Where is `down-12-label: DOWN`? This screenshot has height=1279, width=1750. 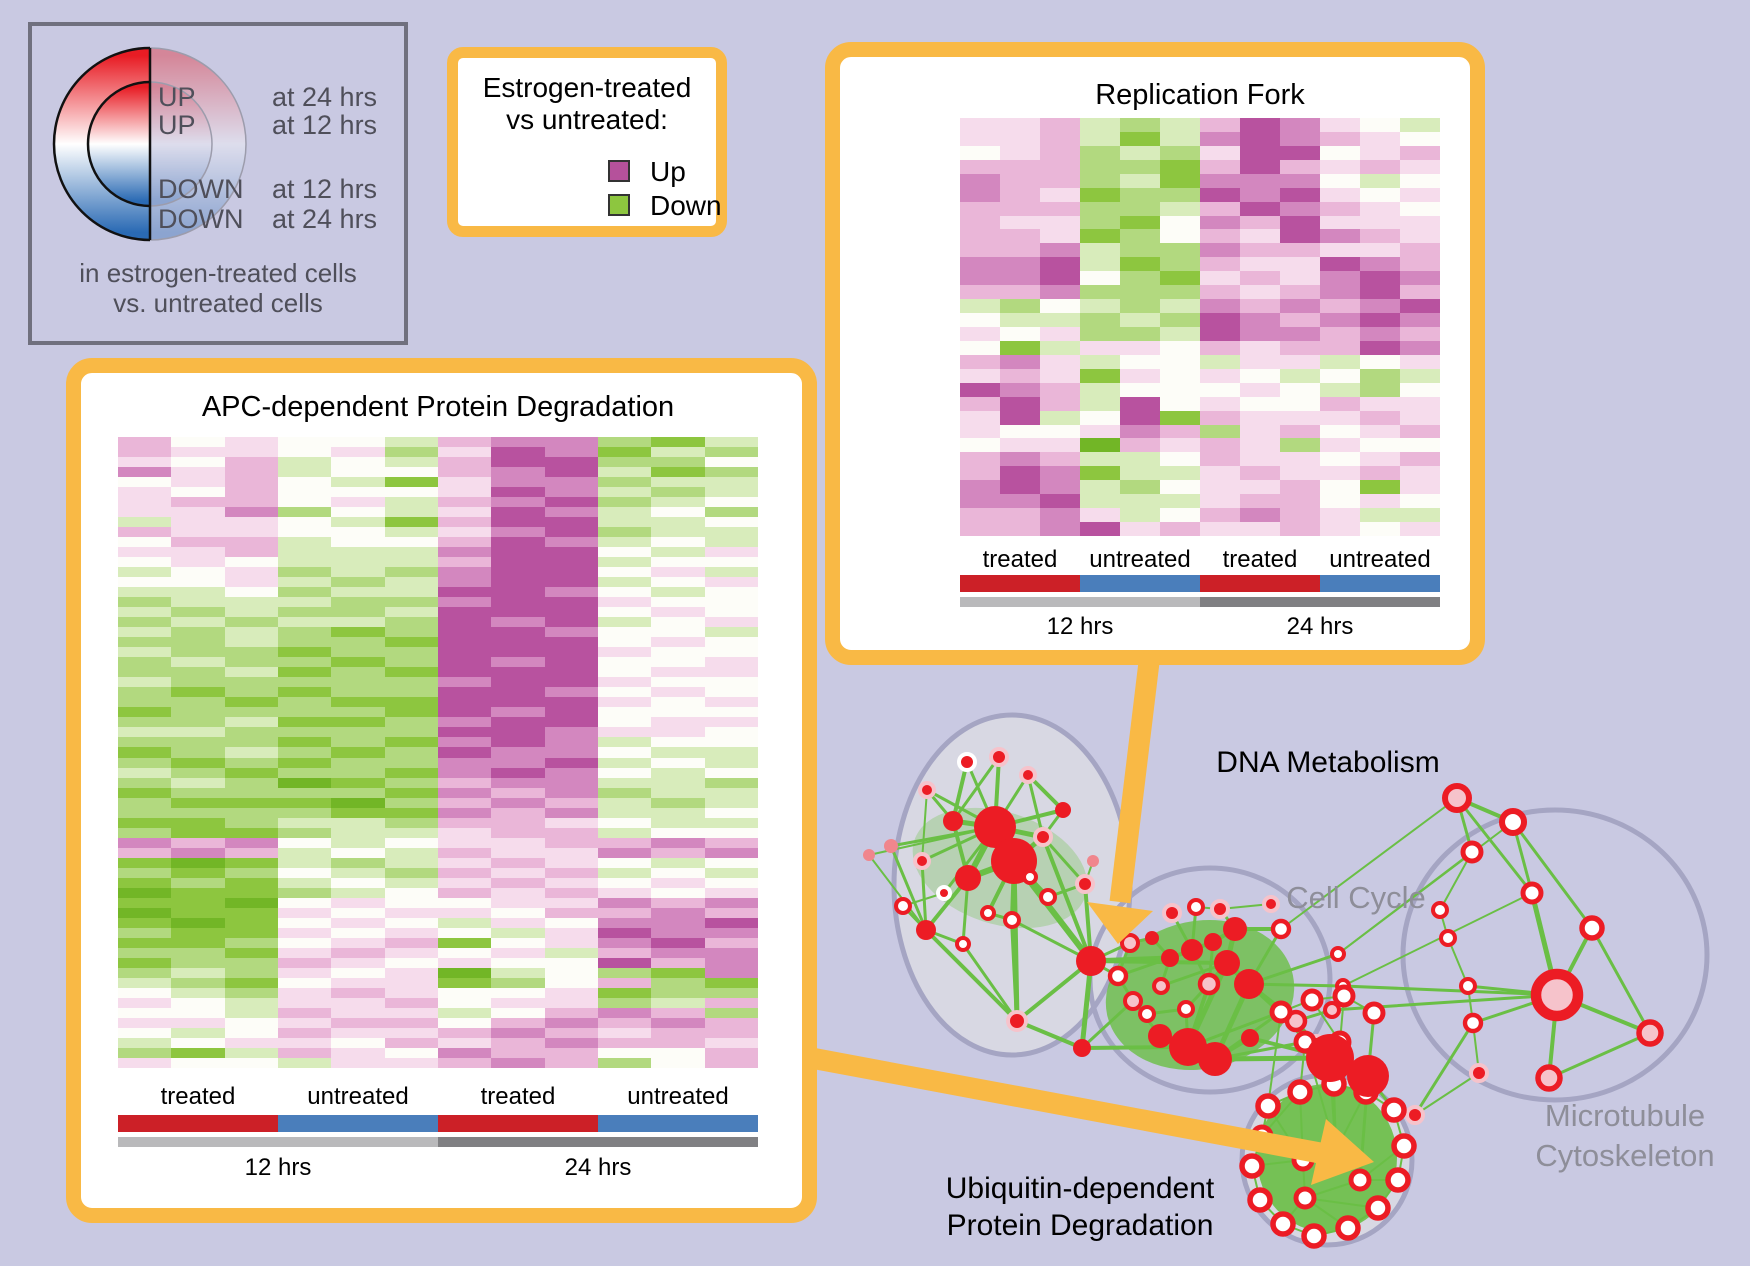 down-12-label: DOWN is located at coordinates (201, 189).